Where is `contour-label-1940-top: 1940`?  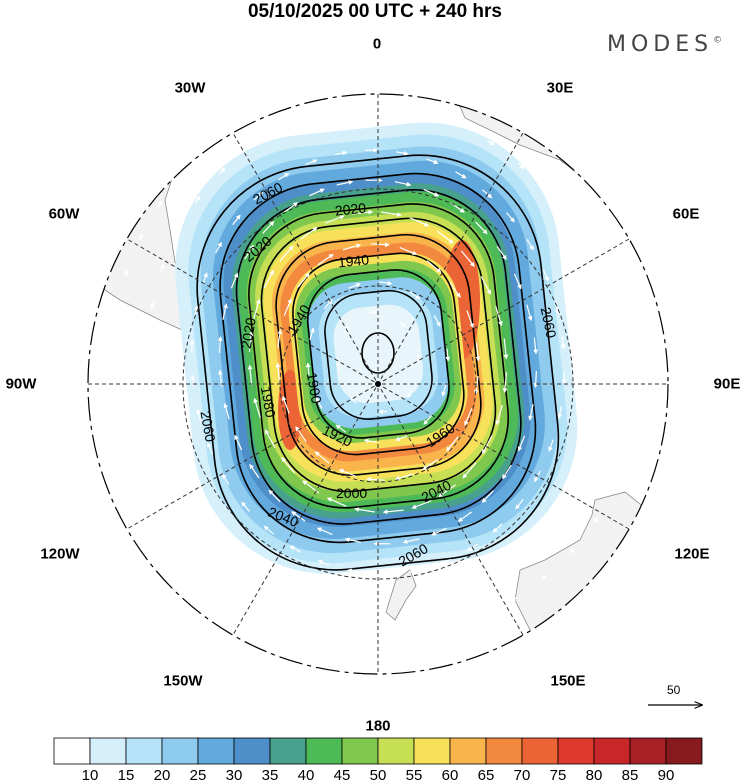
contour-label-1940-top: 1940 is located at coordinates (353, 260).